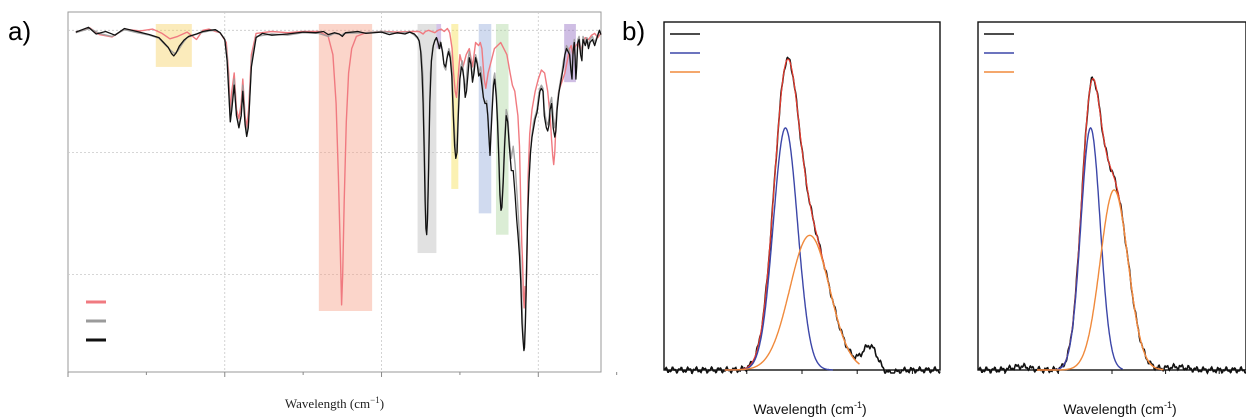 The height and width of the screenshot is (418, 1246). What do you see at coordinates (1085, 249) in the screenshot?
I see `series-line-disordered-h-bonded-carbonyl` at bounding box center [1085, 249].